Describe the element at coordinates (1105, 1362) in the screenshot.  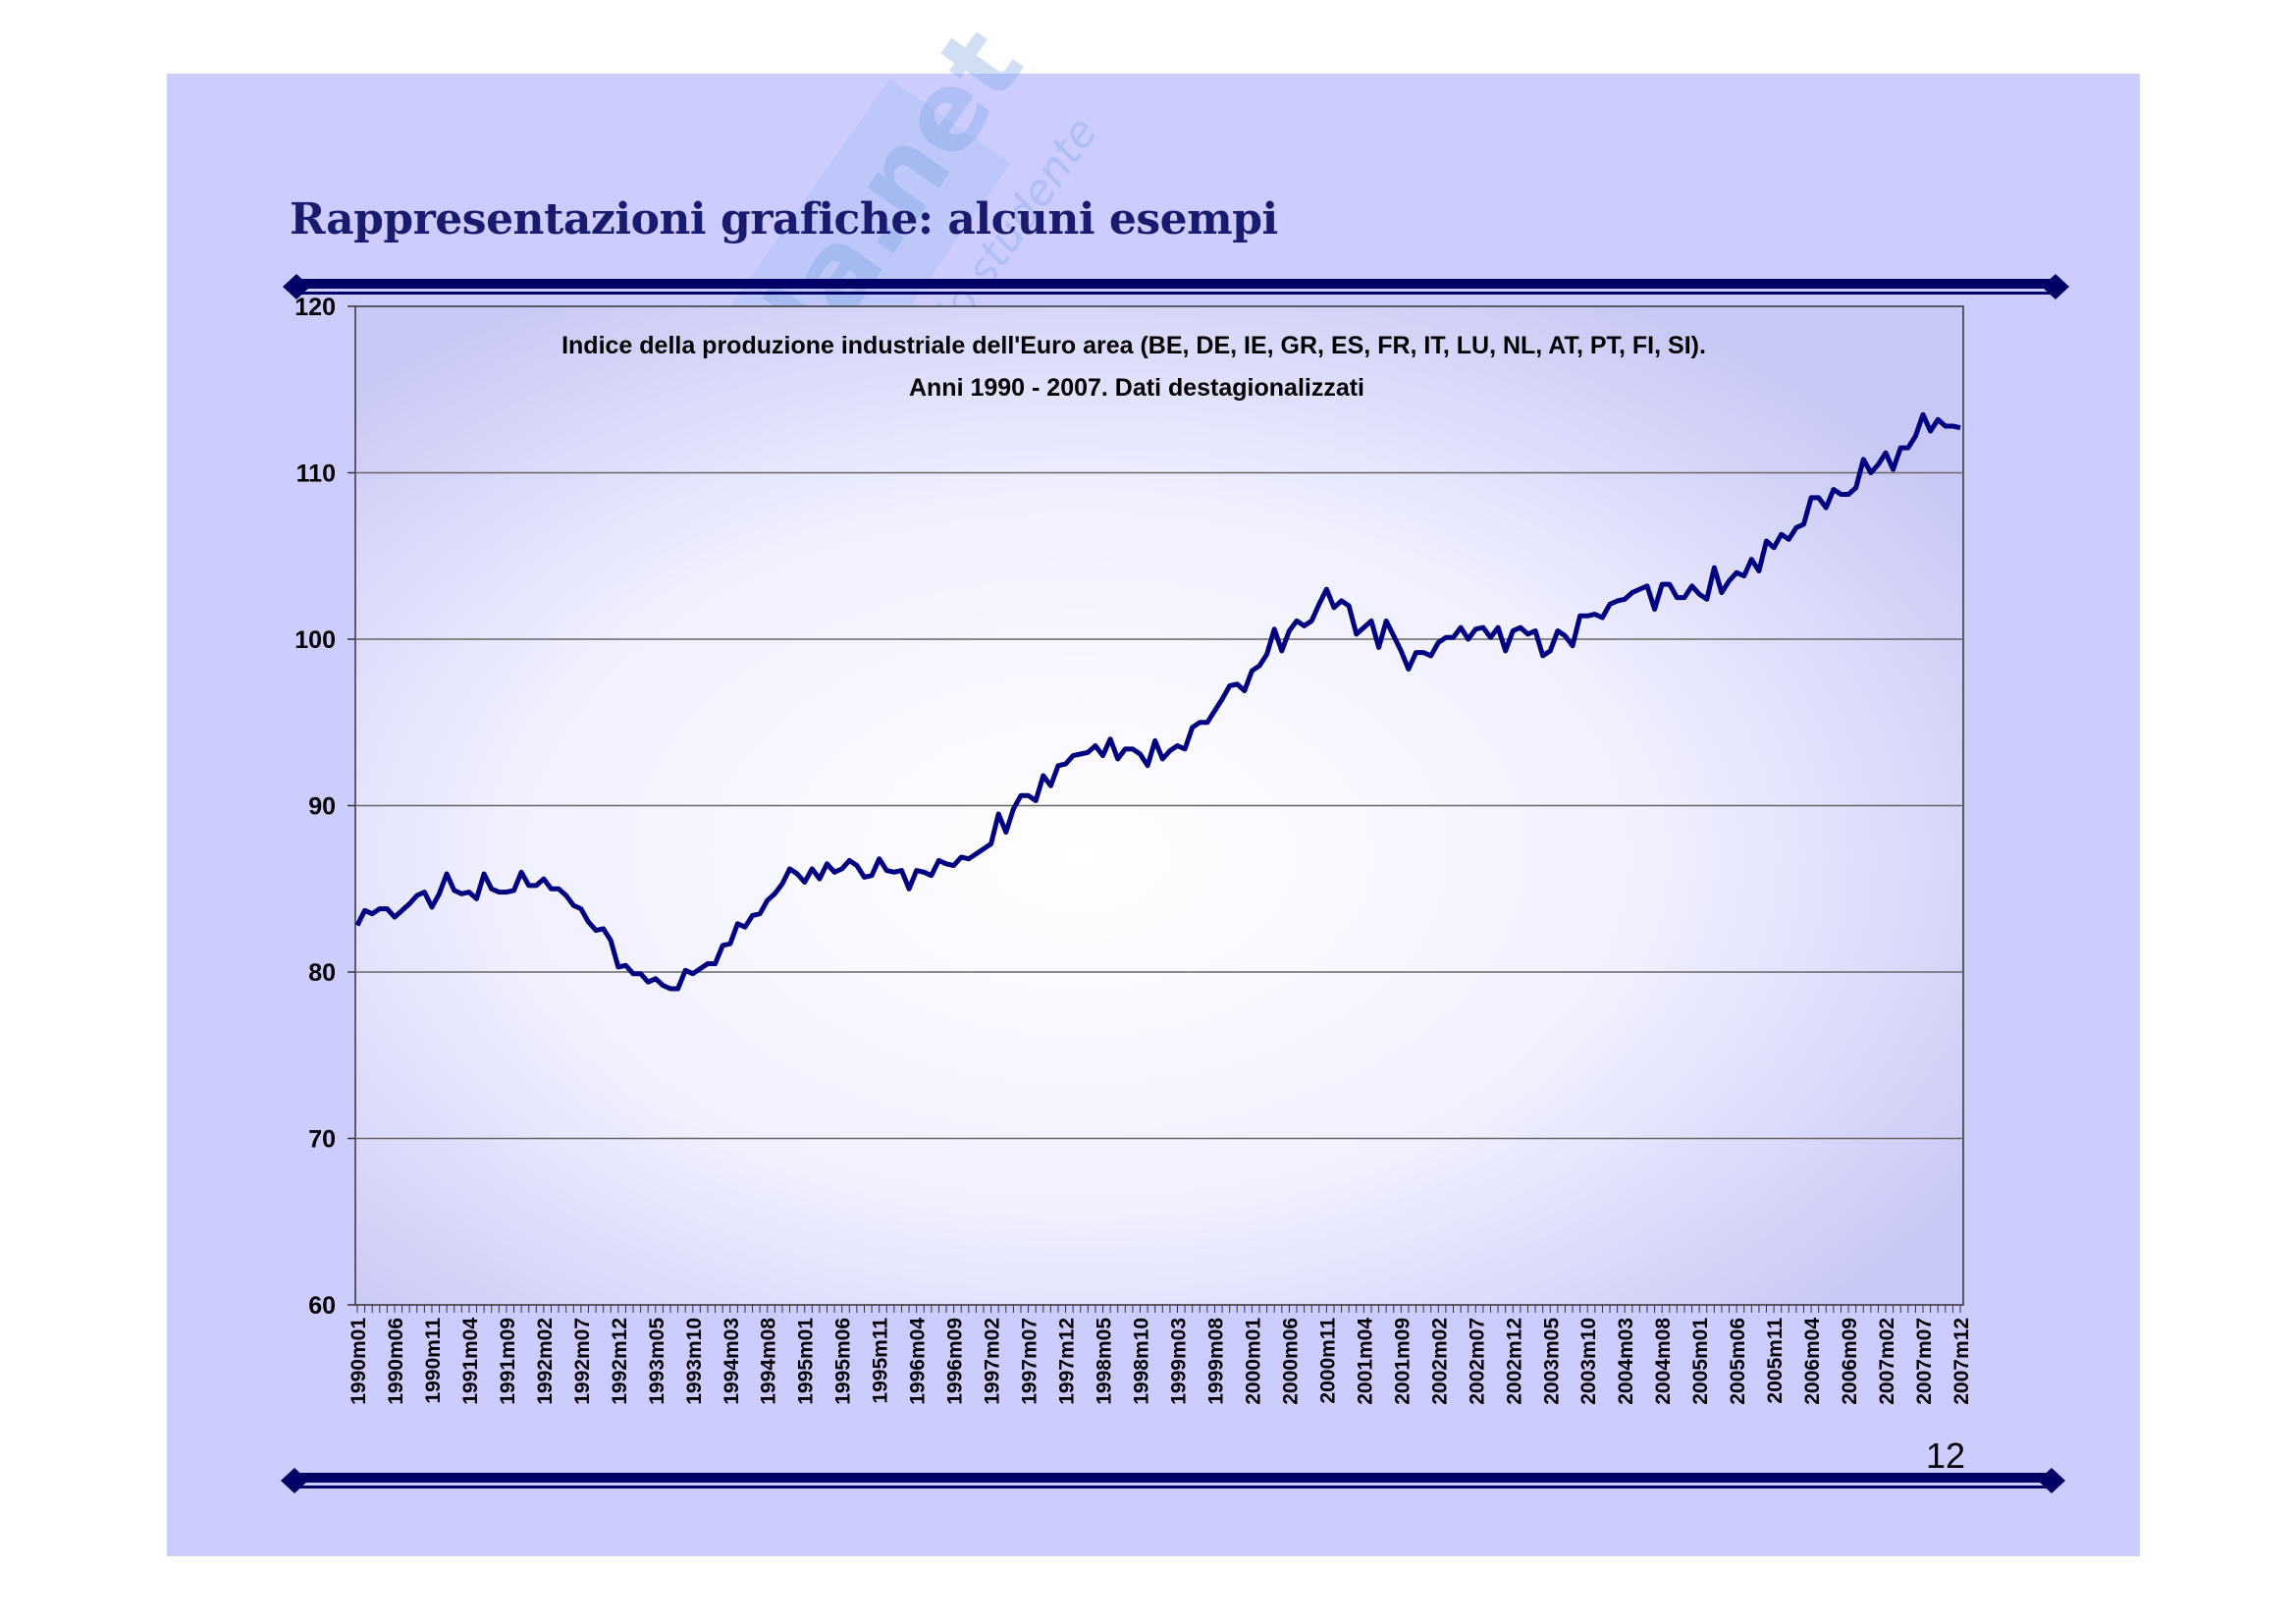
I see `x-tick-label: 1998m05` at that location.